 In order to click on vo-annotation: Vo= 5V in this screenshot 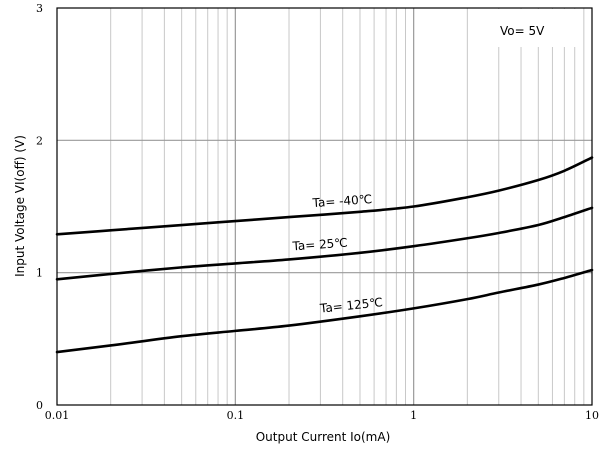, I will do `click(522, 31)`.